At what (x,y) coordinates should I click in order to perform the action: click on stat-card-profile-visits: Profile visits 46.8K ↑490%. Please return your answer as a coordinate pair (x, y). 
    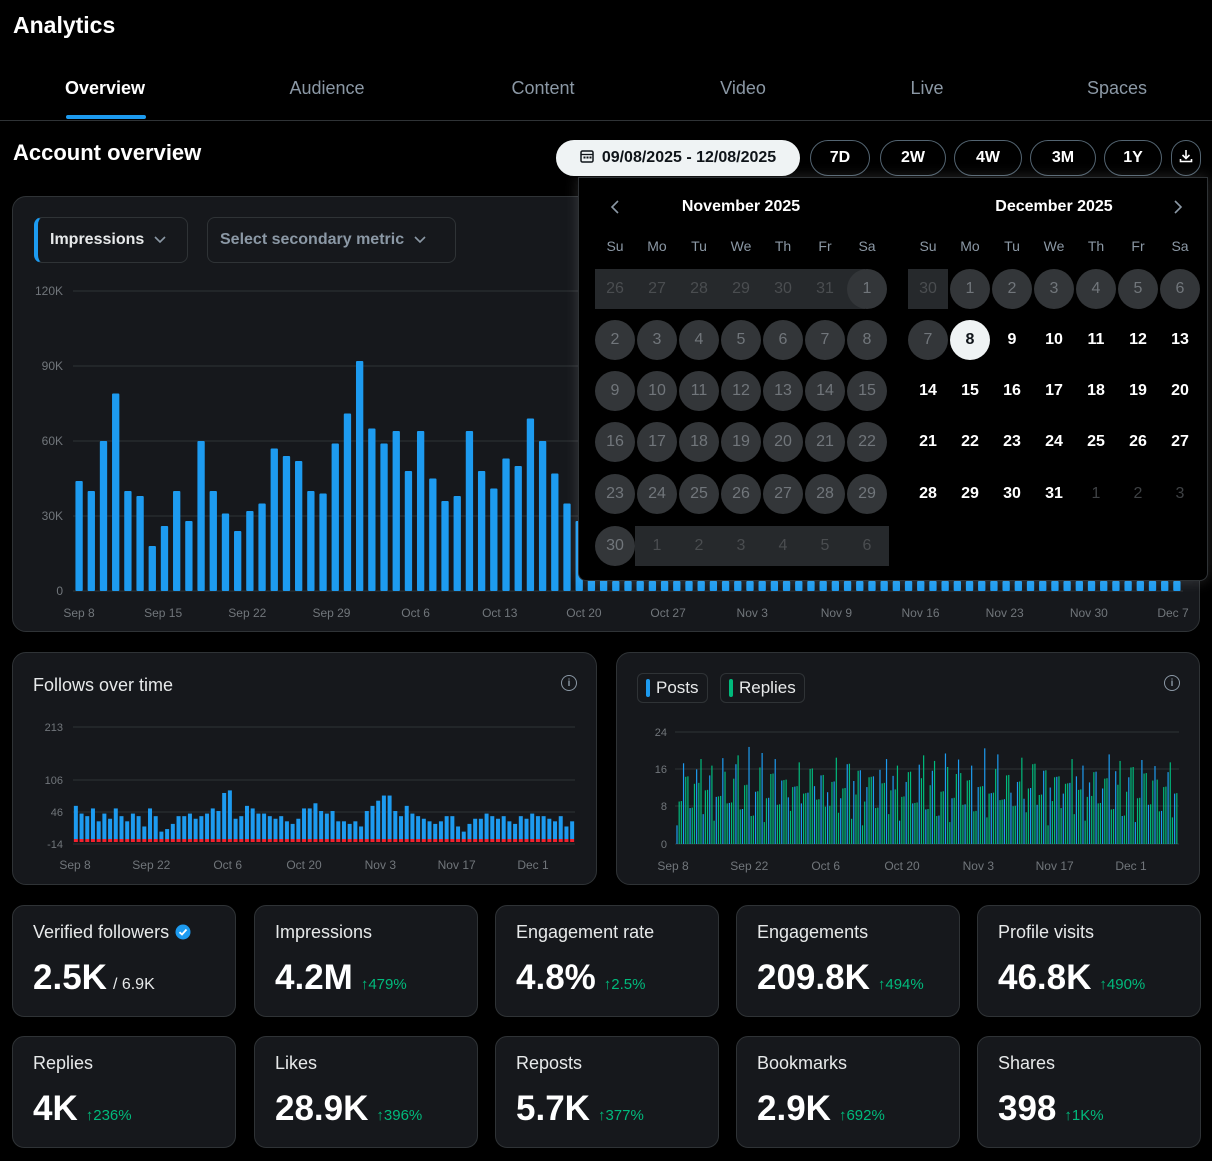
    Looking at the image, I should click on (1089, 961).